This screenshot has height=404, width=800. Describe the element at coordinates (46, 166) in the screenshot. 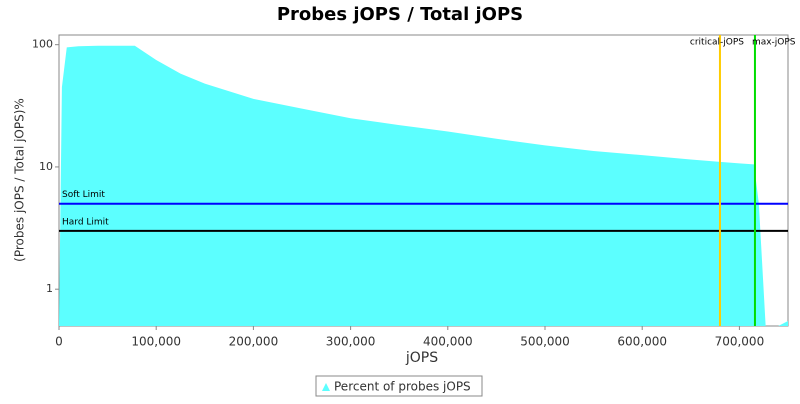

I see `y-tick-label: 10` at that location.